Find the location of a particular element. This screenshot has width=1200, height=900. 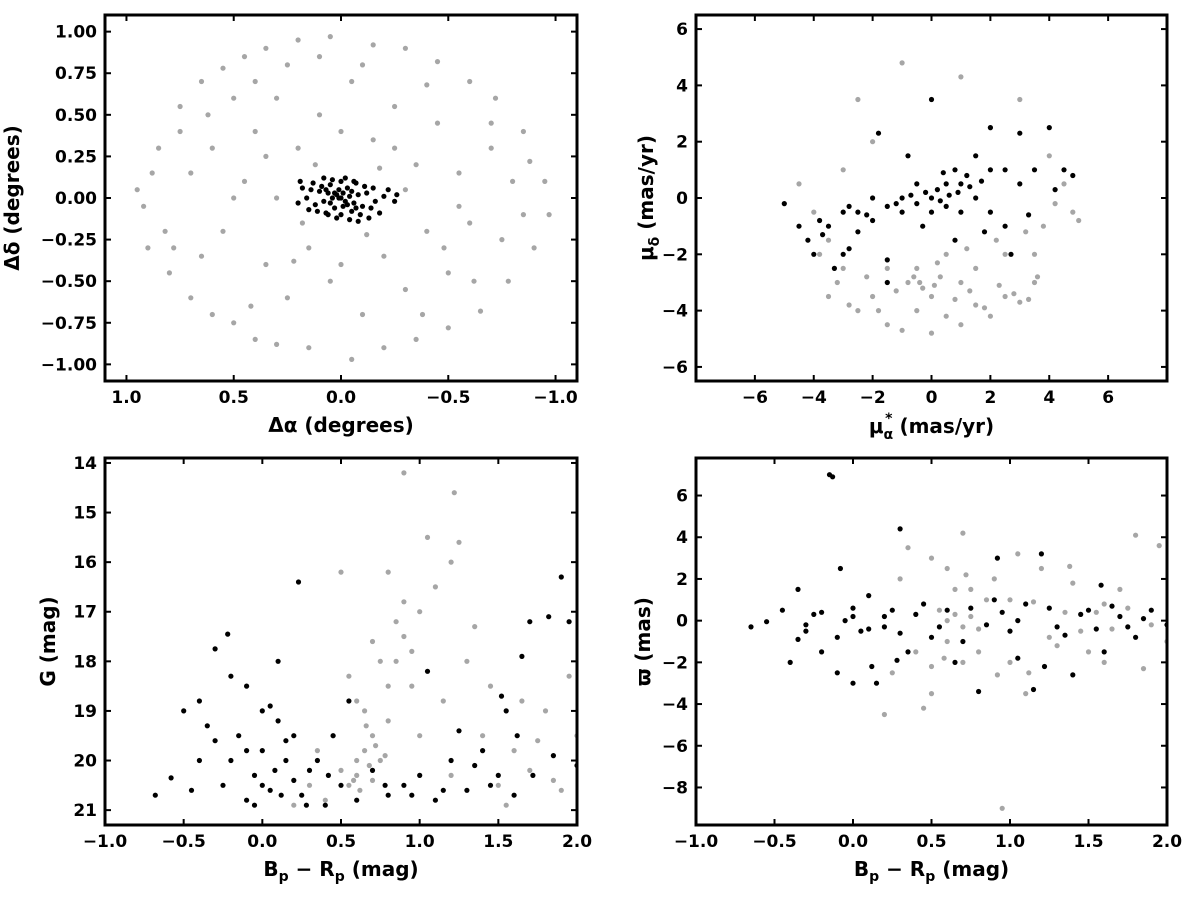

ytick-label-plx-0: 6 is located at coordinates (682, 497).